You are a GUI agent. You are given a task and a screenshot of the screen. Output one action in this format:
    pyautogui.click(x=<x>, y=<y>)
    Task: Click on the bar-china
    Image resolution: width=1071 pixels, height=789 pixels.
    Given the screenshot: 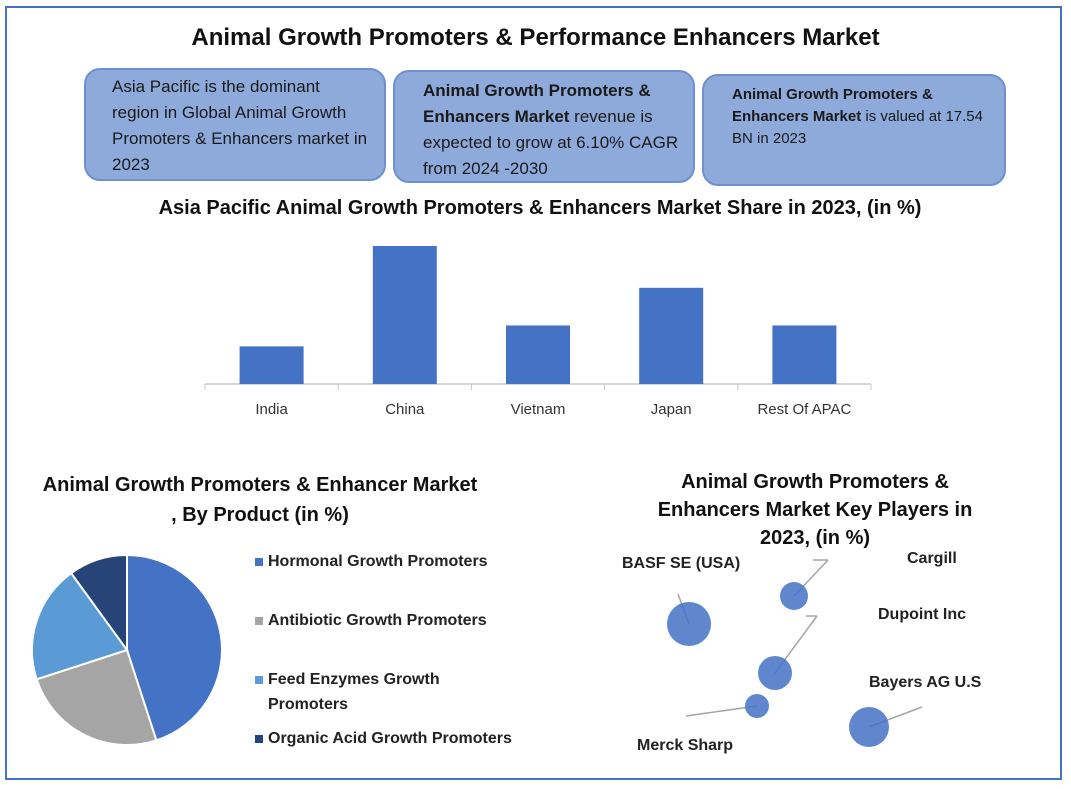 What is the action you would take?
    pyautogui.click(x=404, y=315)
    